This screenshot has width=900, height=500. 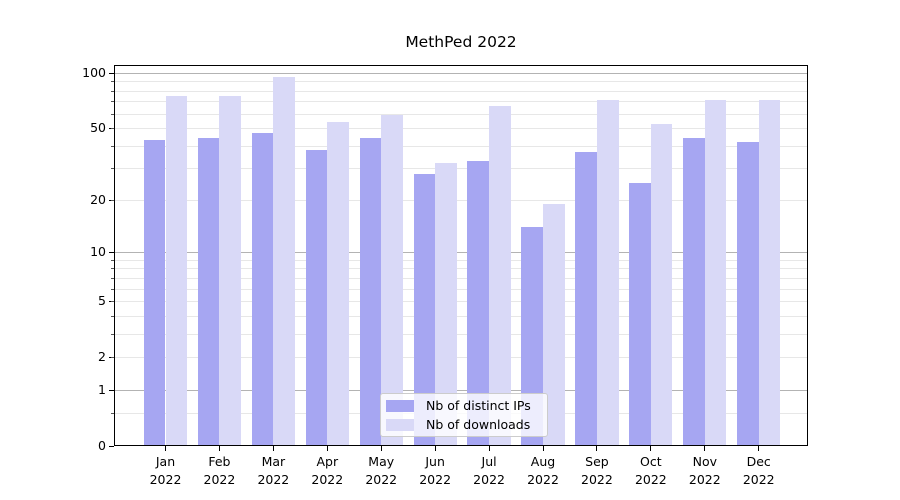 What do you see at coordinates (554, 324) in the screenshot?
I see `bar-aug-downloads` at bounding box center [554, 324].